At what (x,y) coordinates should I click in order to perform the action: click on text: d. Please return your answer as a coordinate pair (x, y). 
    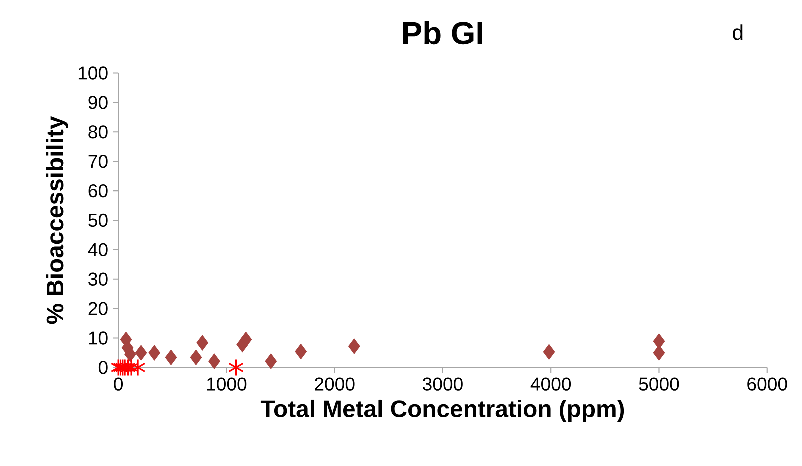
    Looking at the image, I should click on (738, 32).